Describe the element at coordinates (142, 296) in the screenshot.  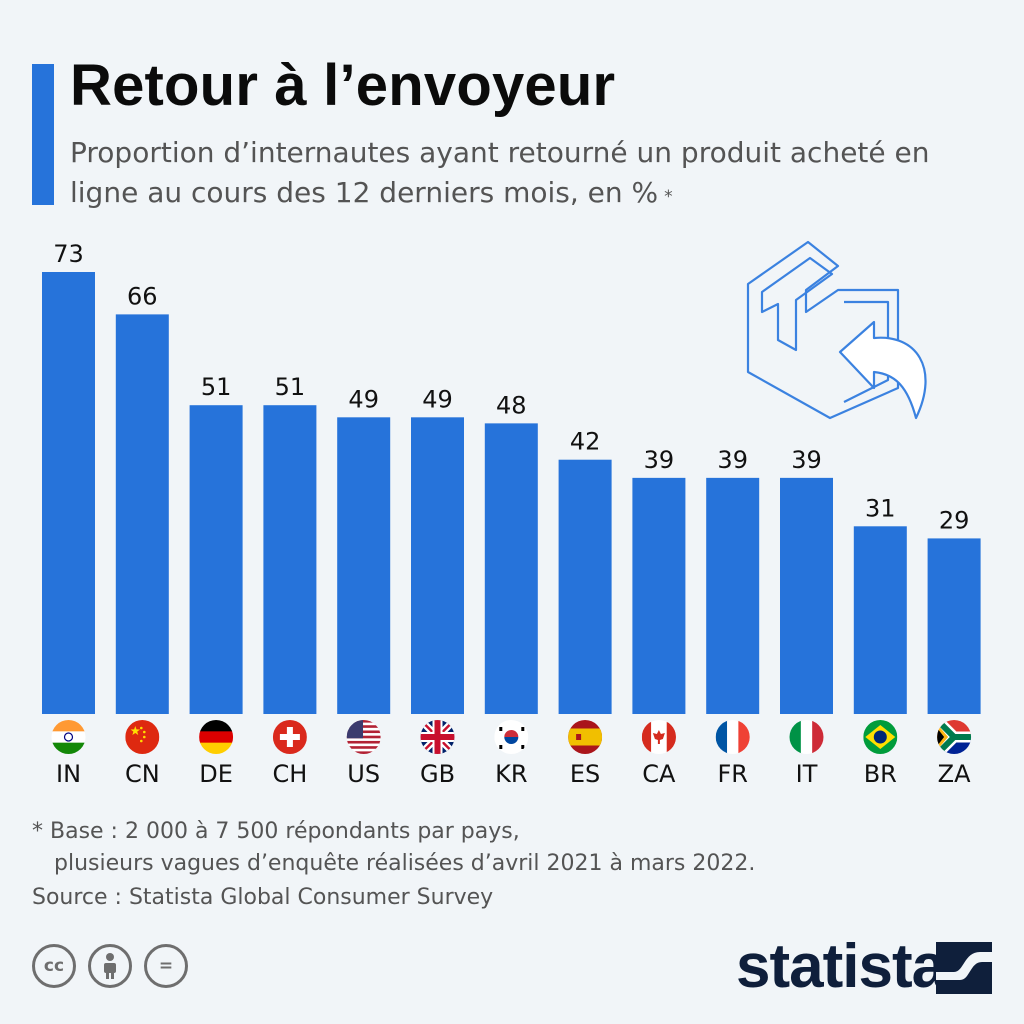
I see `value-label-cn: 66` at that location.